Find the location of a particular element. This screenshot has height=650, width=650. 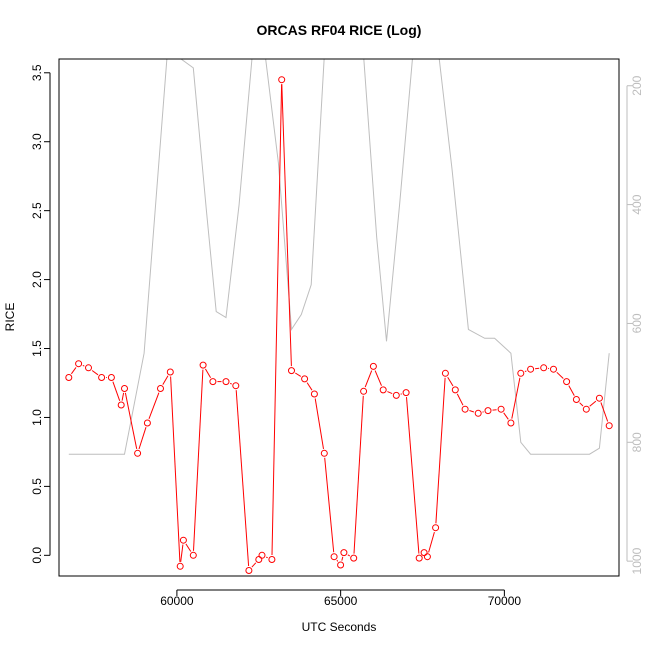

y-axis-right: 200 400 600 800 1000 is located at coordinates (635, 324).